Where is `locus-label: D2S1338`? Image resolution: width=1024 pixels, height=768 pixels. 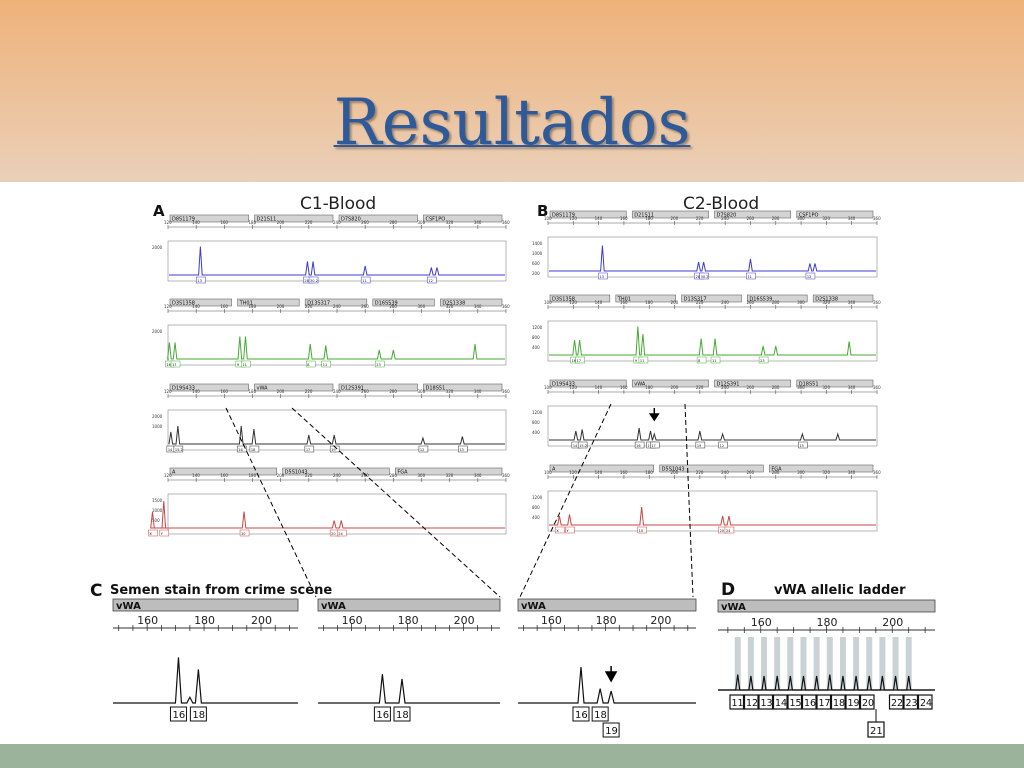 locus-label: D2S1338 is located at coordinates (453, 304).